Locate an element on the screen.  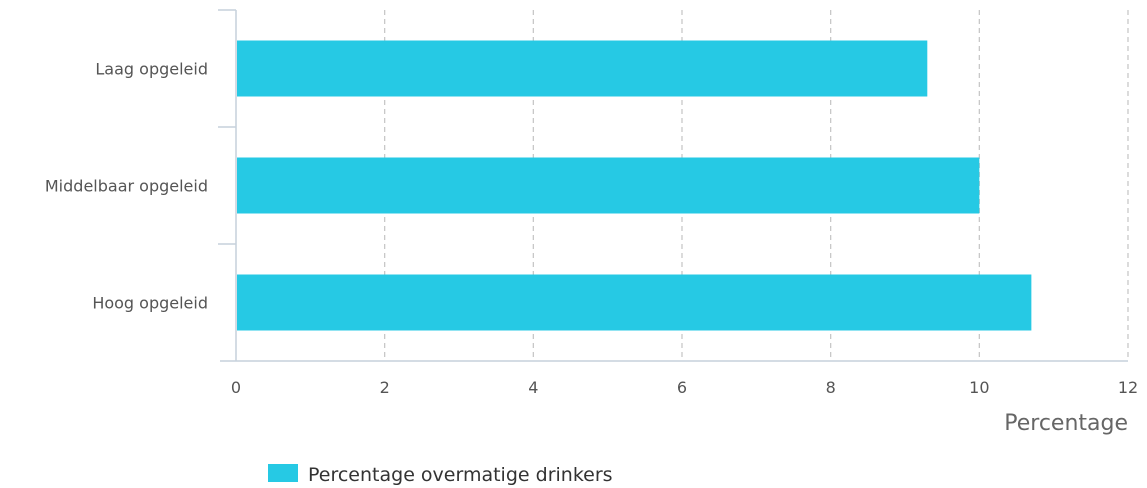
x-tick-label: 2 is located at coordinates (385, 387).